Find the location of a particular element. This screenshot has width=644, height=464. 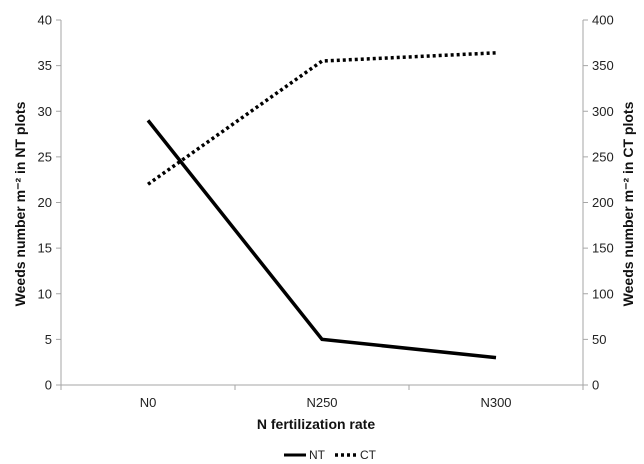

x-tick-label: N300 is located at coordinates (495, 402).